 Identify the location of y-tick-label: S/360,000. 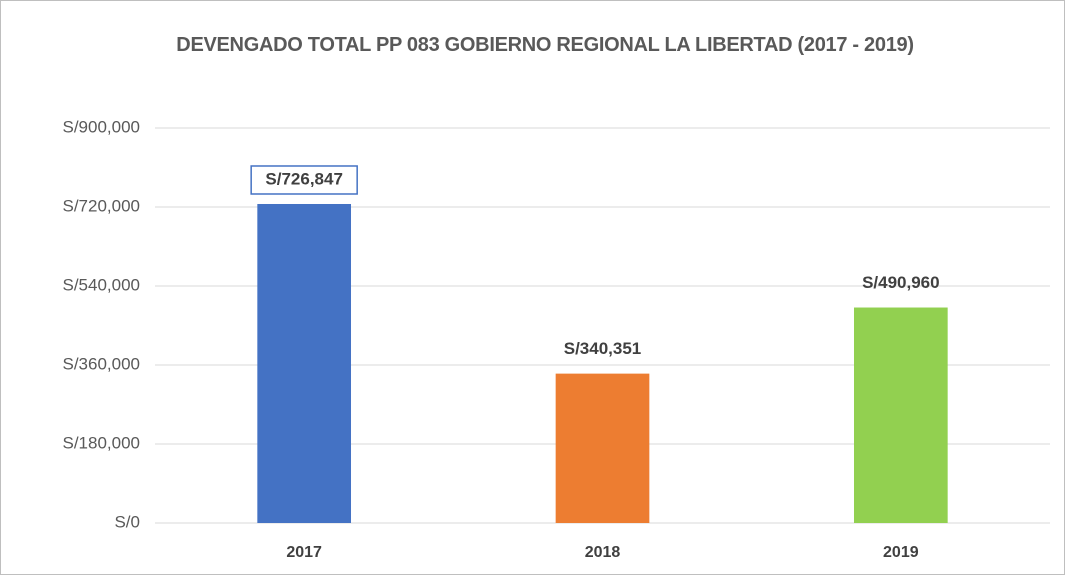
(101, 363).